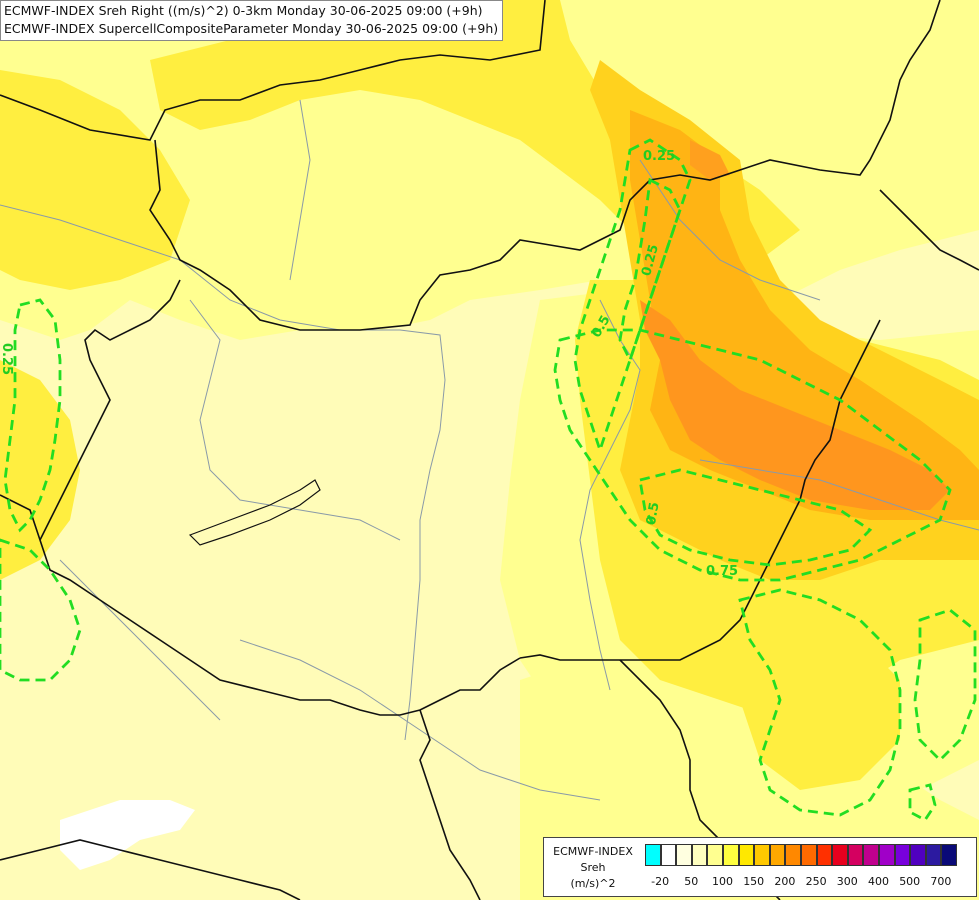  I want to click on legend-tick: 150, so click(754, 881).